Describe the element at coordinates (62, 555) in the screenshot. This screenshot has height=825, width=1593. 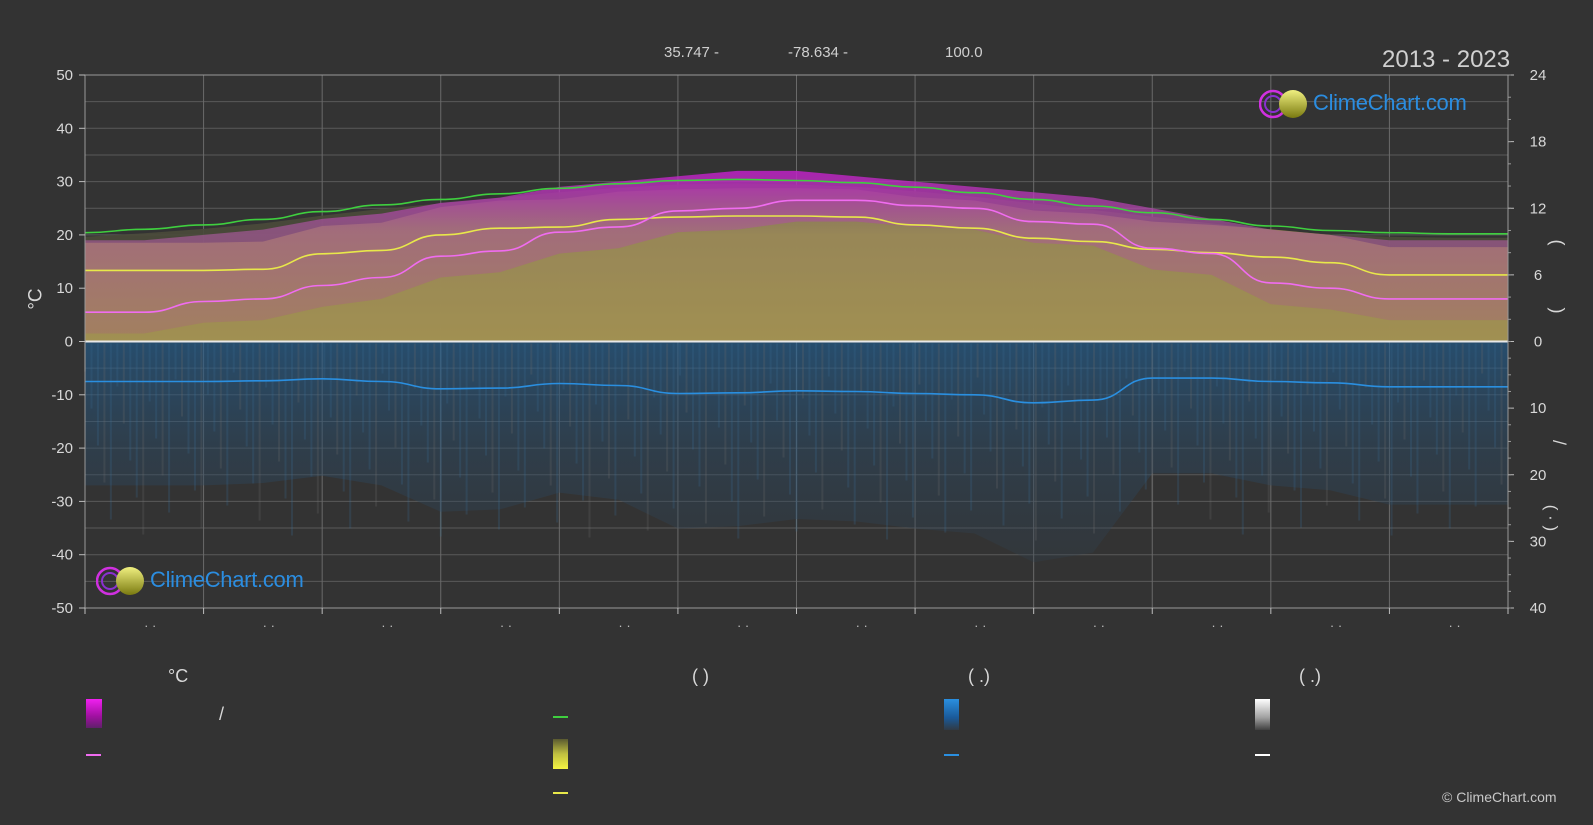
I see `left-axis-tick-label: -40` at that location.